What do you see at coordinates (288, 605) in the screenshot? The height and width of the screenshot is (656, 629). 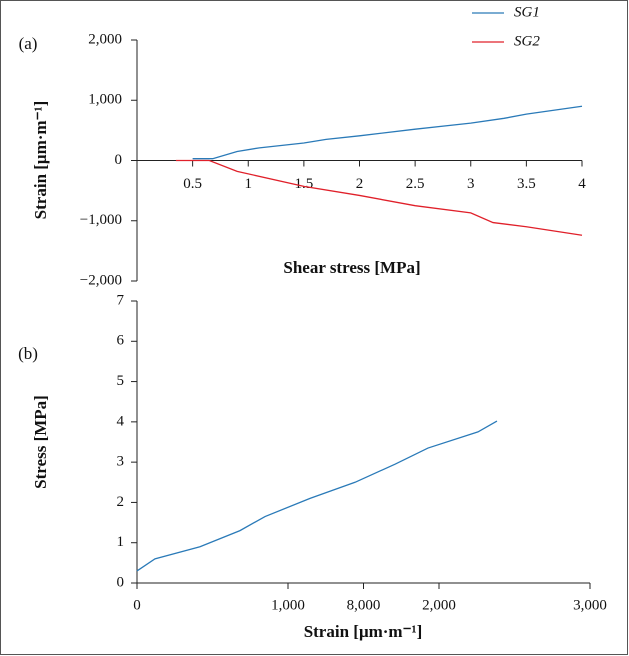 I see `x-tick-label: 1,000` at bounding box center [288, 605].